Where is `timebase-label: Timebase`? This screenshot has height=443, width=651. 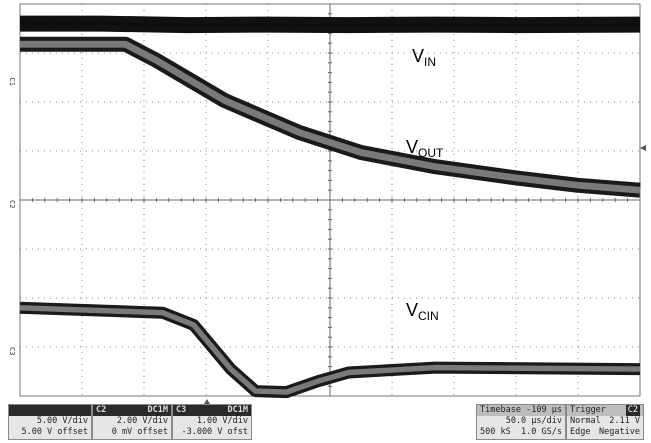 timebase-label: Timebase is located at coordinates (500, 410).